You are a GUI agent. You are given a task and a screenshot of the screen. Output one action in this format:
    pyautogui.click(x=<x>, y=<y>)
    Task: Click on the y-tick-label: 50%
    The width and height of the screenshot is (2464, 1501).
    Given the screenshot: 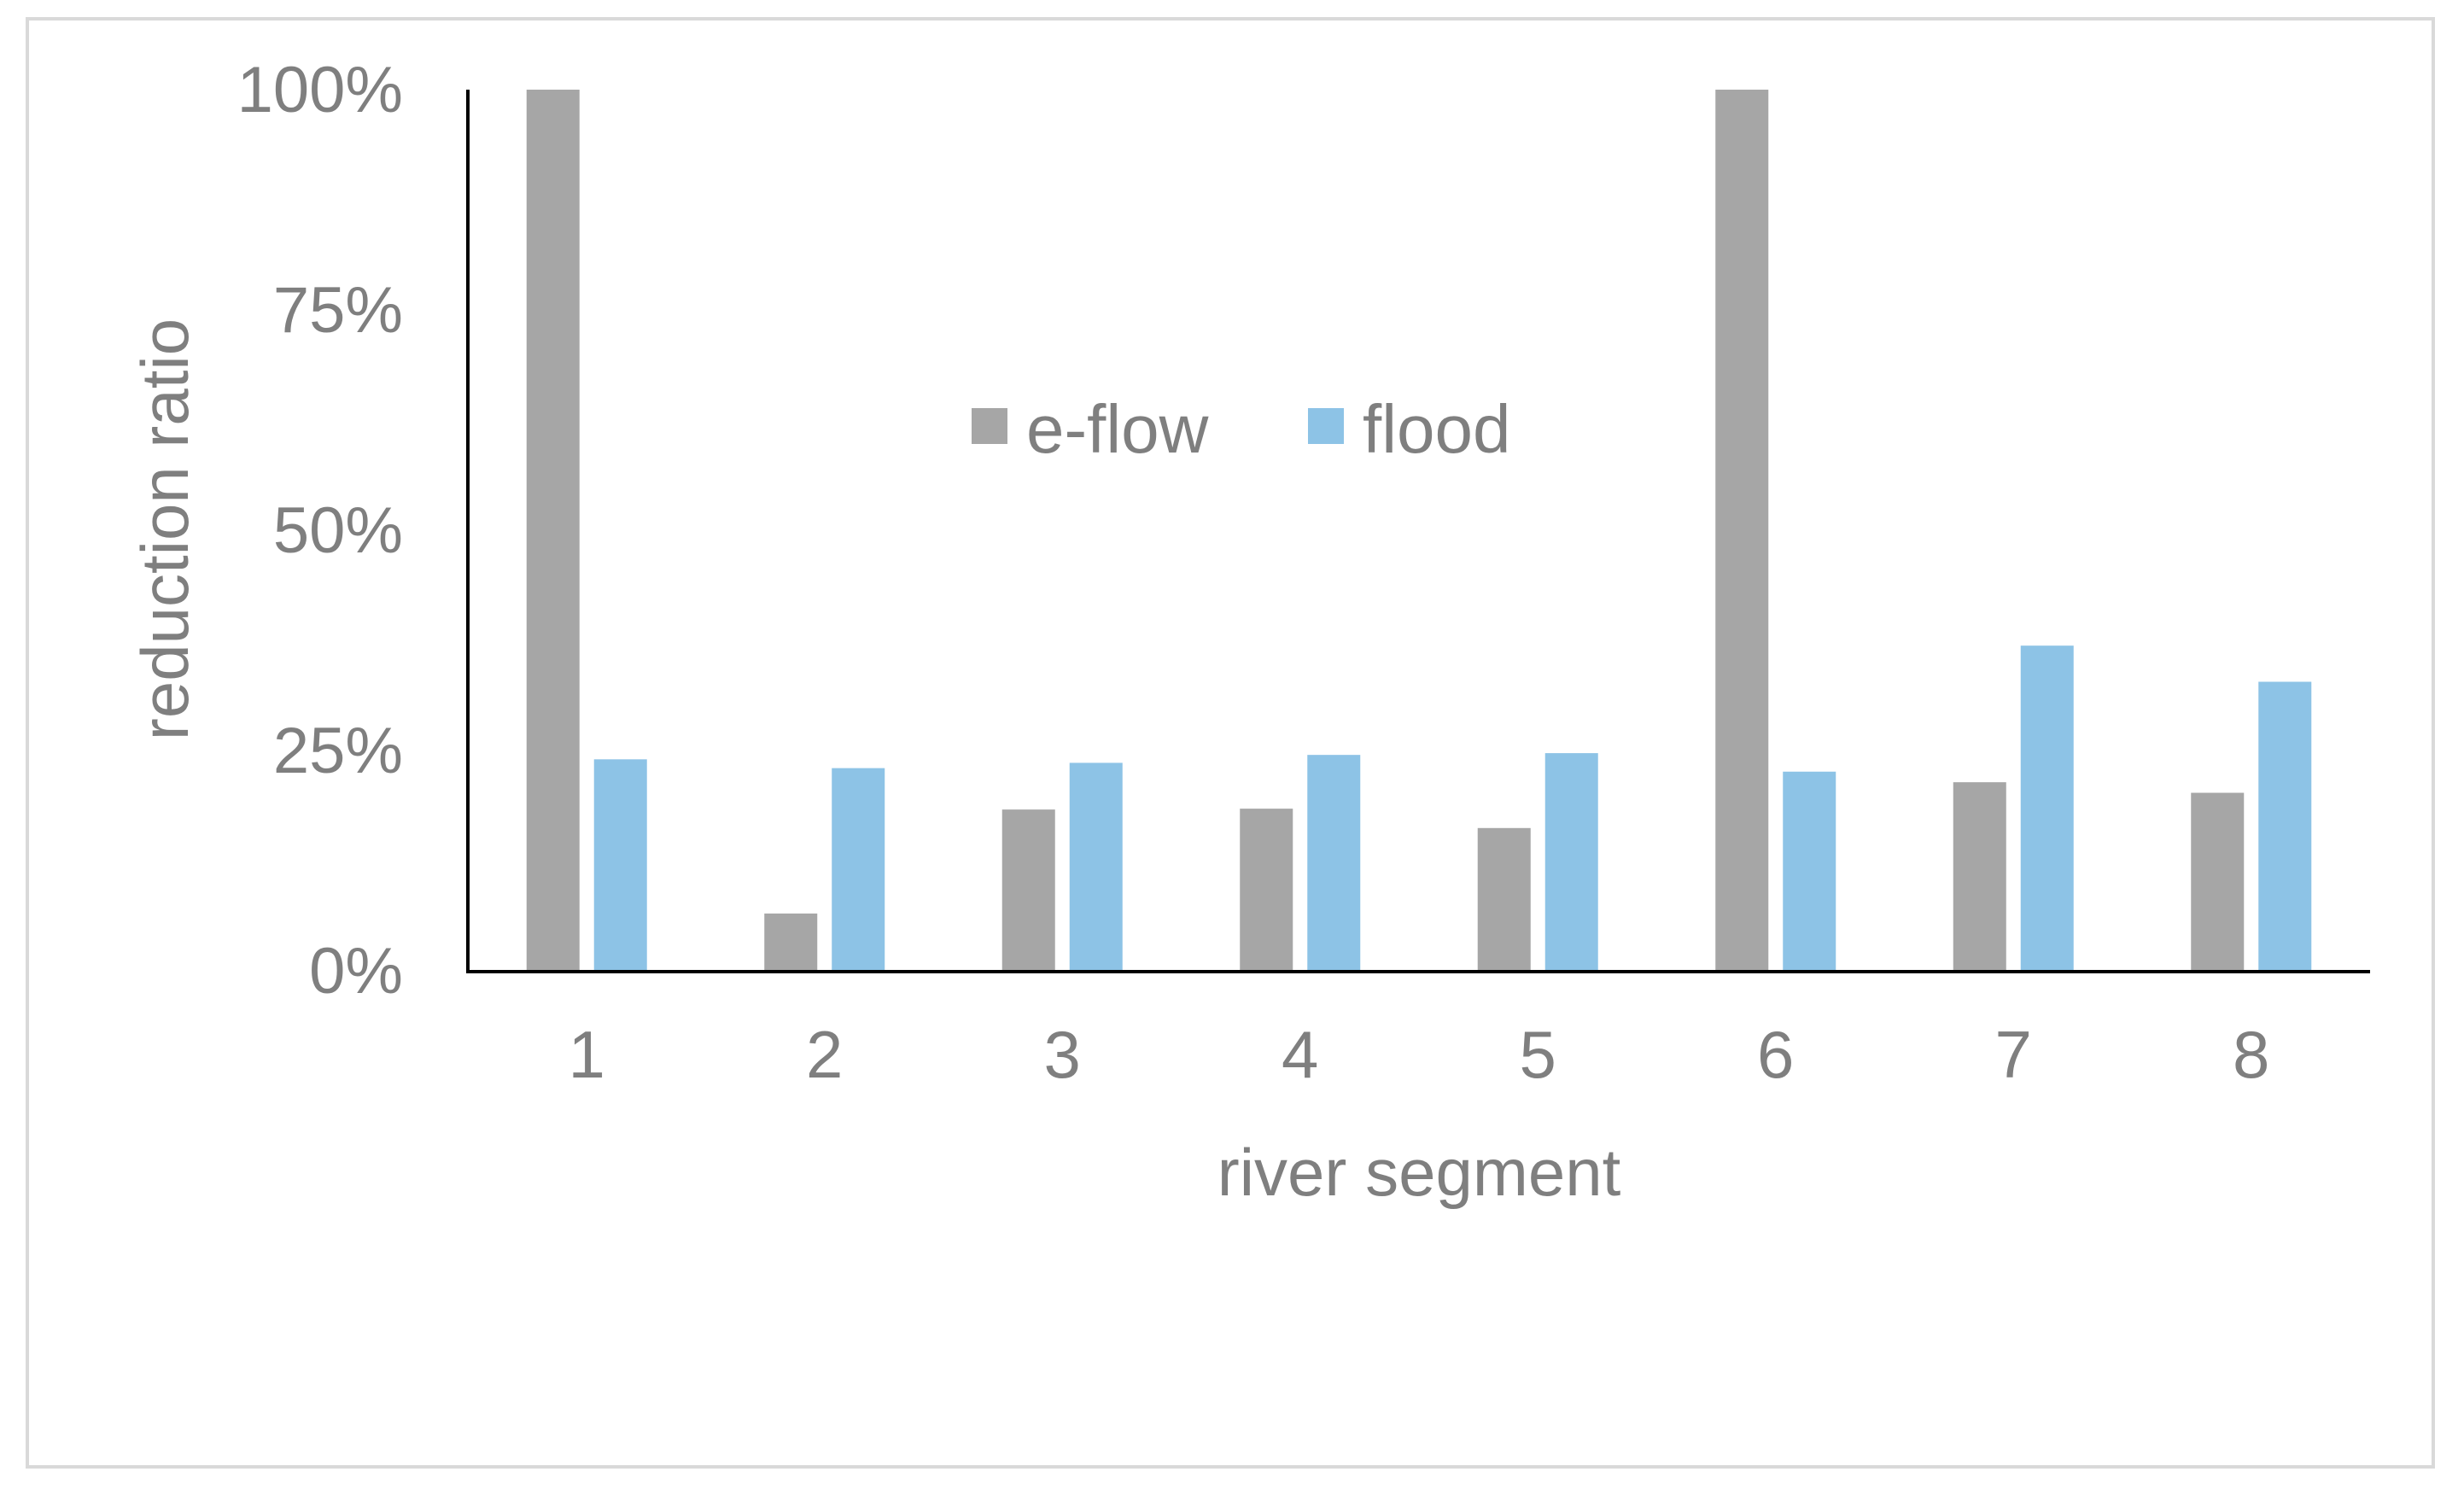 What is the action you would take?
    pyautogui.click(x=338, y=530)
    